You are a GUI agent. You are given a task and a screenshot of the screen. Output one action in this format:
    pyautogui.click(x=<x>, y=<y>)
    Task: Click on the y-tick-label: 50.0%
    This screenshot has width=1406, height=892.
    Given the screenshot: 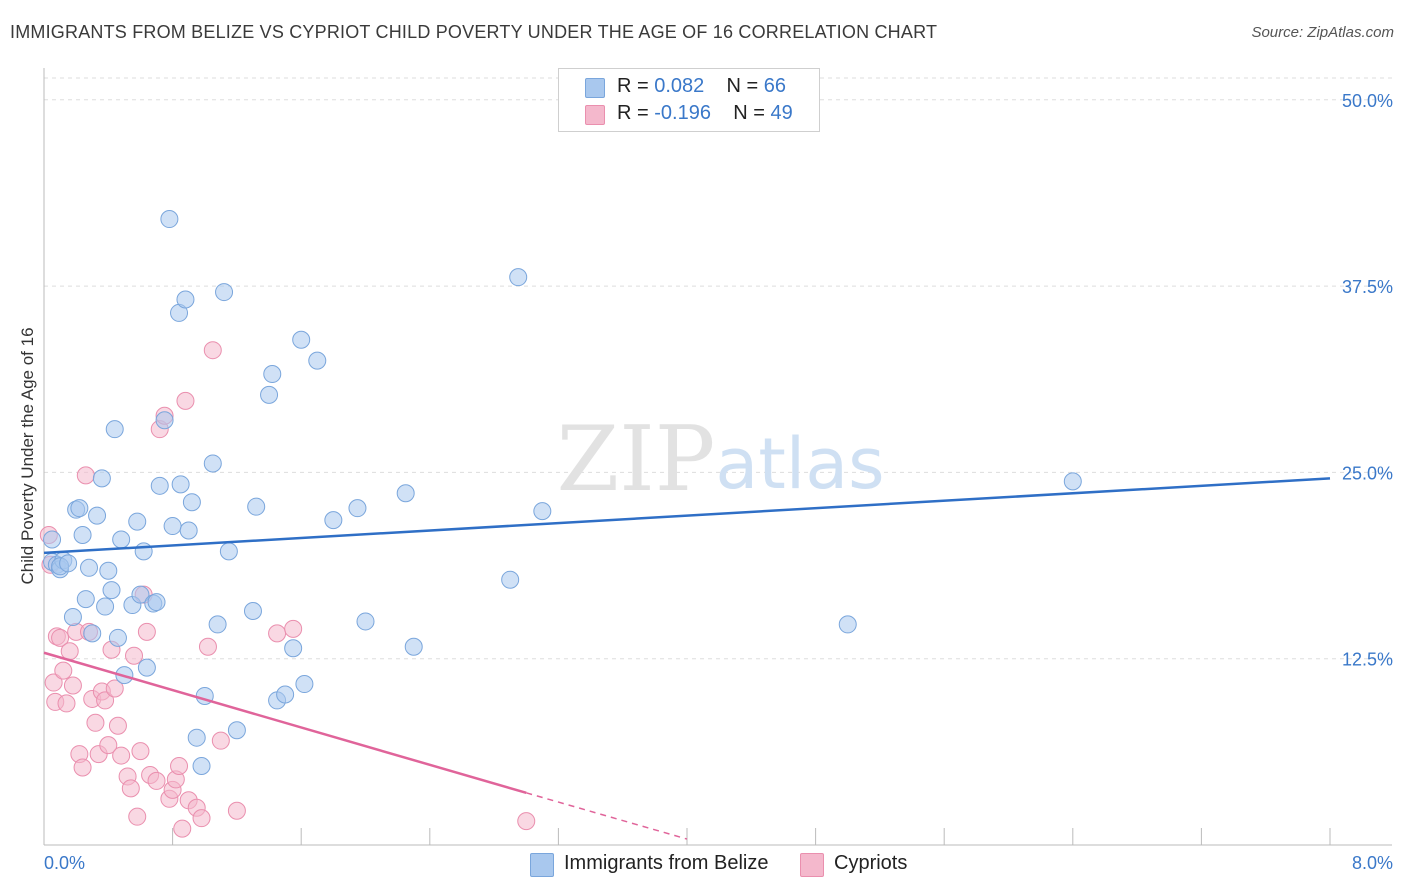 What is the action you would take?
    pyautogui.click(x=1367, y=101)
    